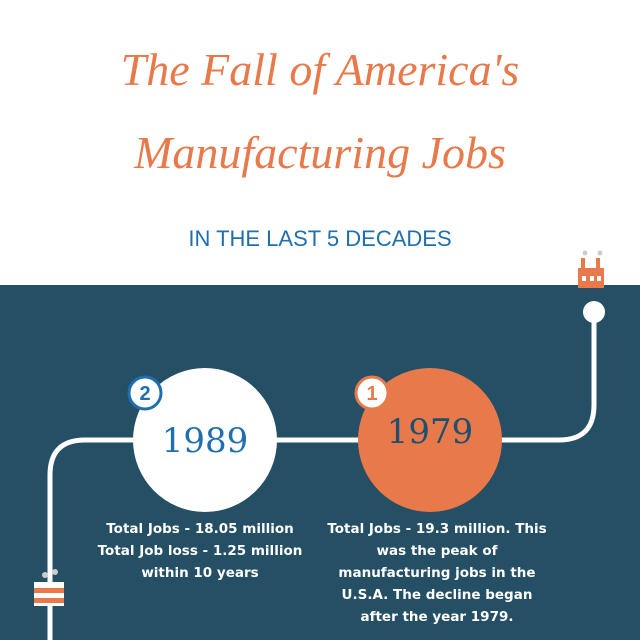  I want to click on title-line: The Fall of America's, so click(320, 69).